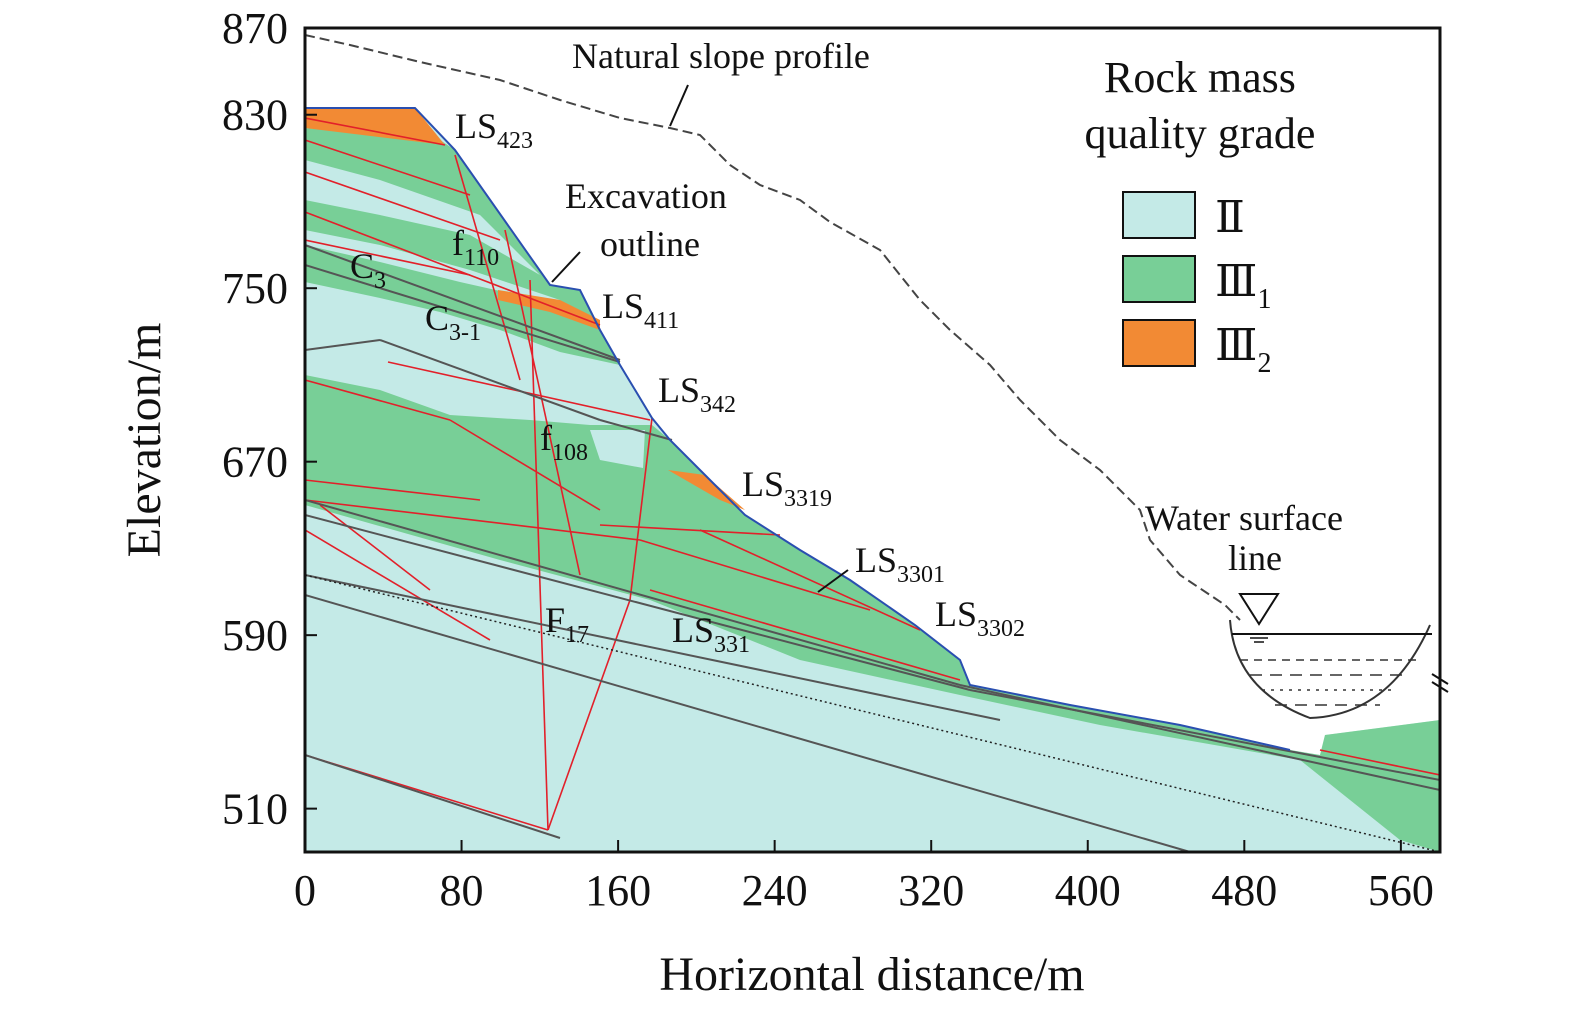  What do you see at coordinates (255, 635) in the screenshot?
I see `y-tick-label: 590` at bounding box center [255, 635].